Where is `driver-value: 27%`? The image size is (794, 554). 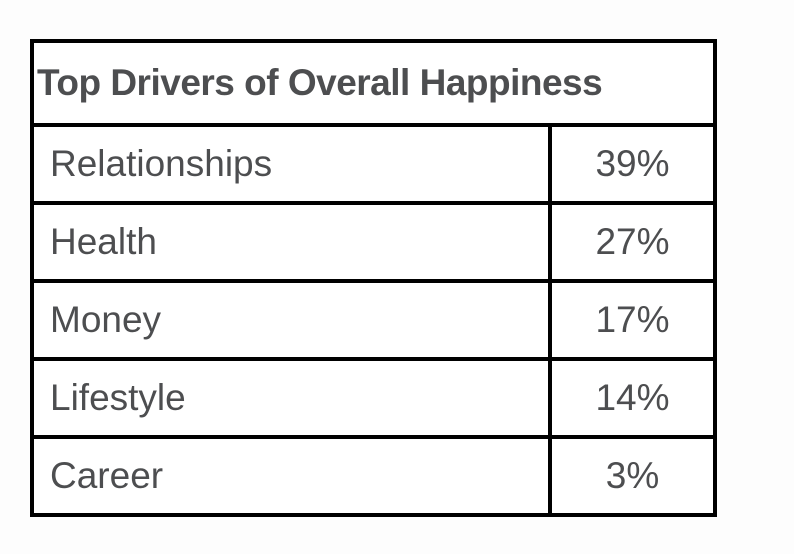
driver-value: 27% is located at coordinates (632, 242).